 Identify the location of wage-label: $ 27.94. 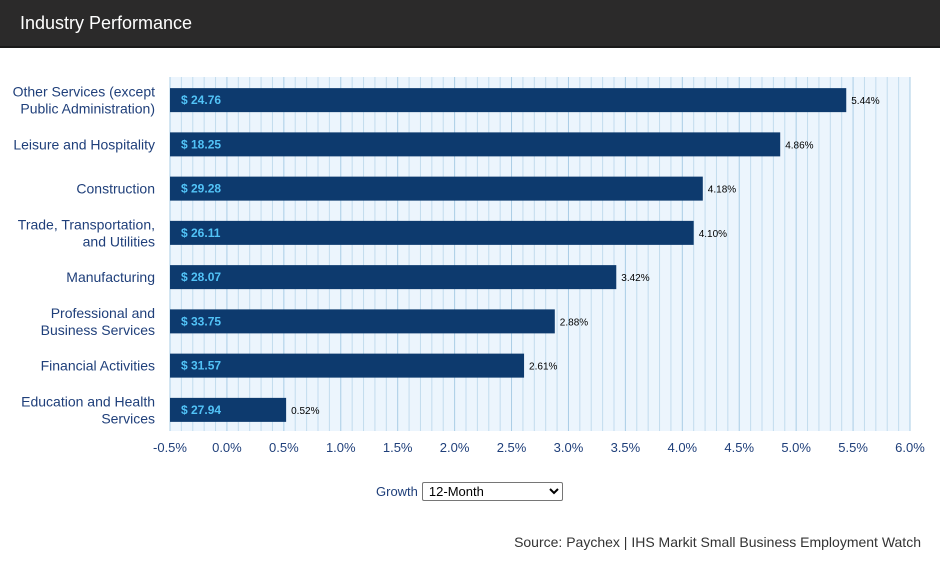
(201, 410).